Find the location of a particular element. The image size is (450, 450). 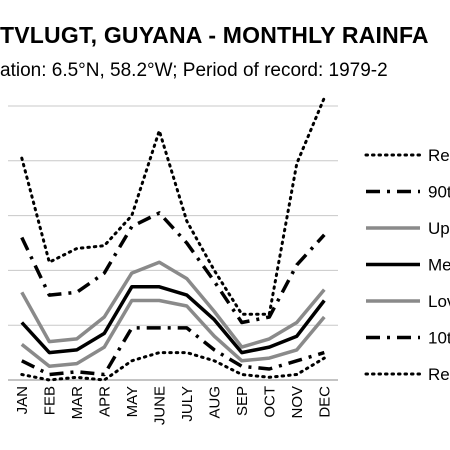

legend-label: 10t is located at coordinates (439, 338).